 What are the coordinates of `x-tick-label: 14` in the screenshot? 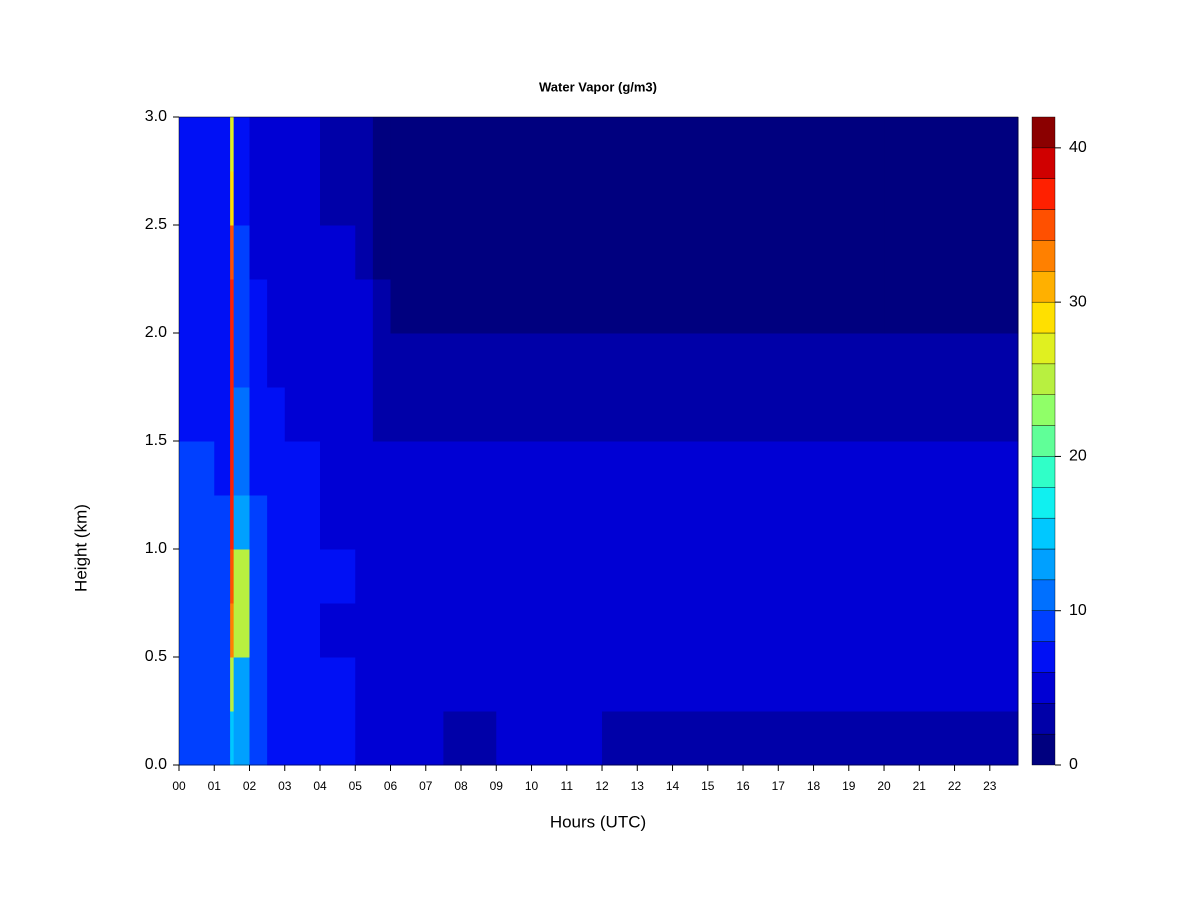 It's located at (673, 786).